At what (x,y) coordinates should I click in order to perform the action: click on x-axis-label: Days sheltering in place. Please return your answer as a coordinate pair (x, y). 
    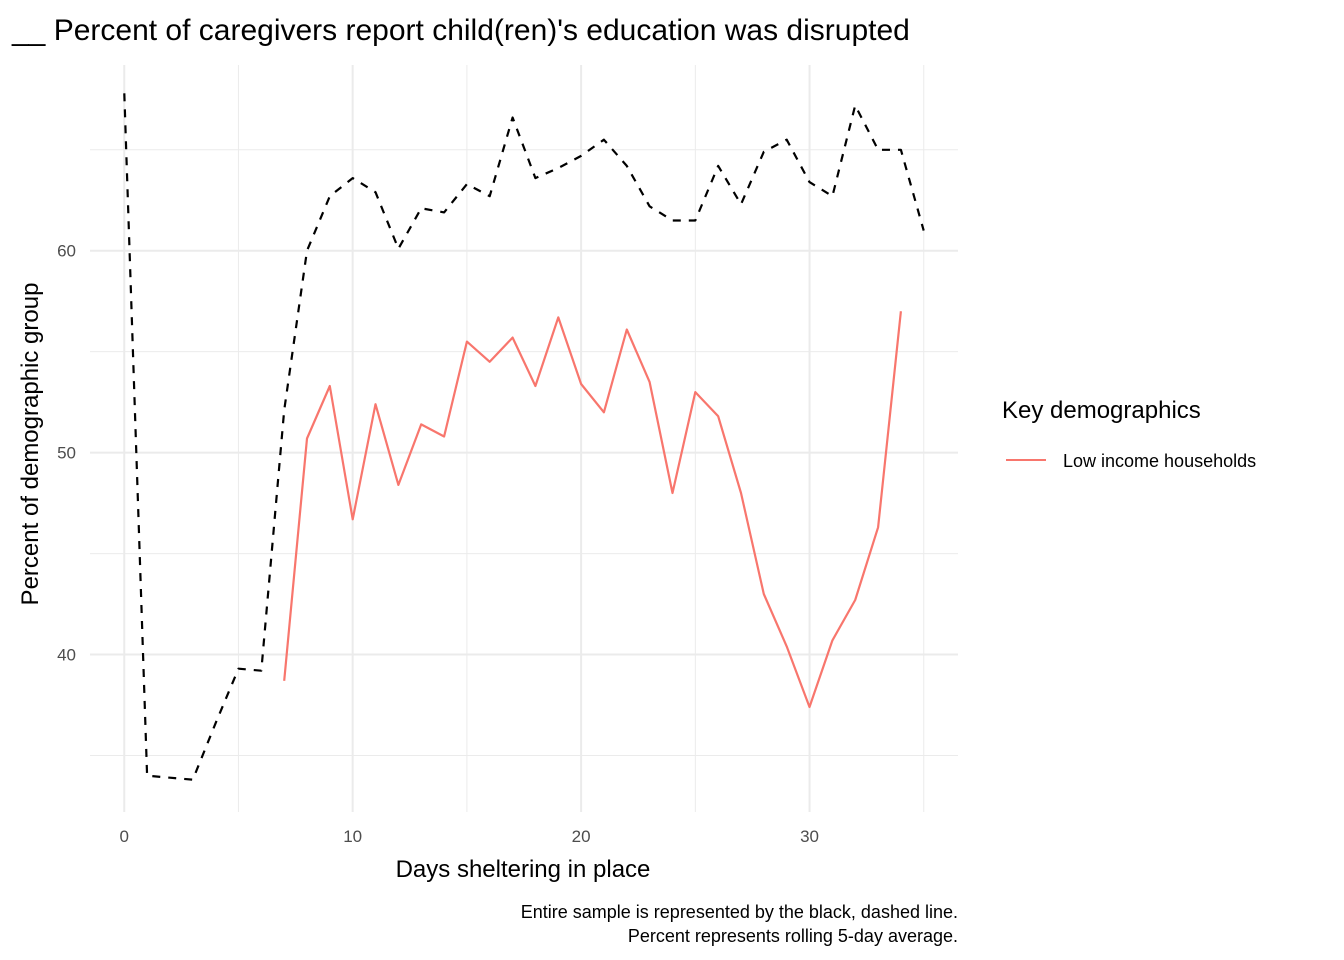
    Looking at the image, I should click on (523, 869).